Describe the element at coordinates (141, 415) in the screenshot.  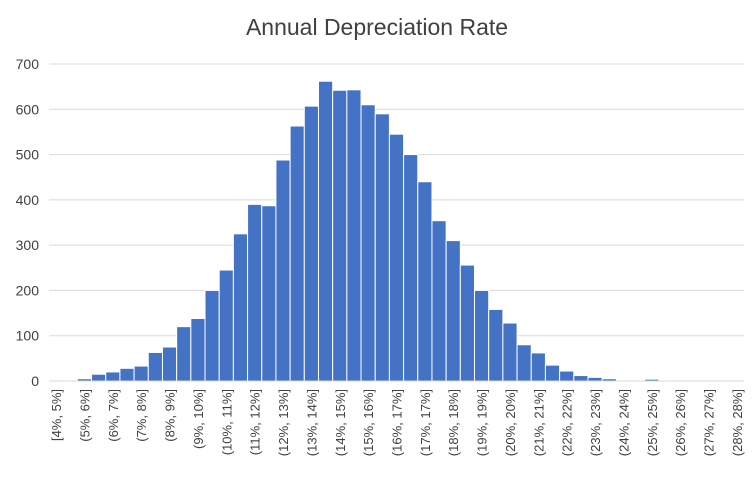
I see `x-tick-label: (7%, 8%]` at that location.